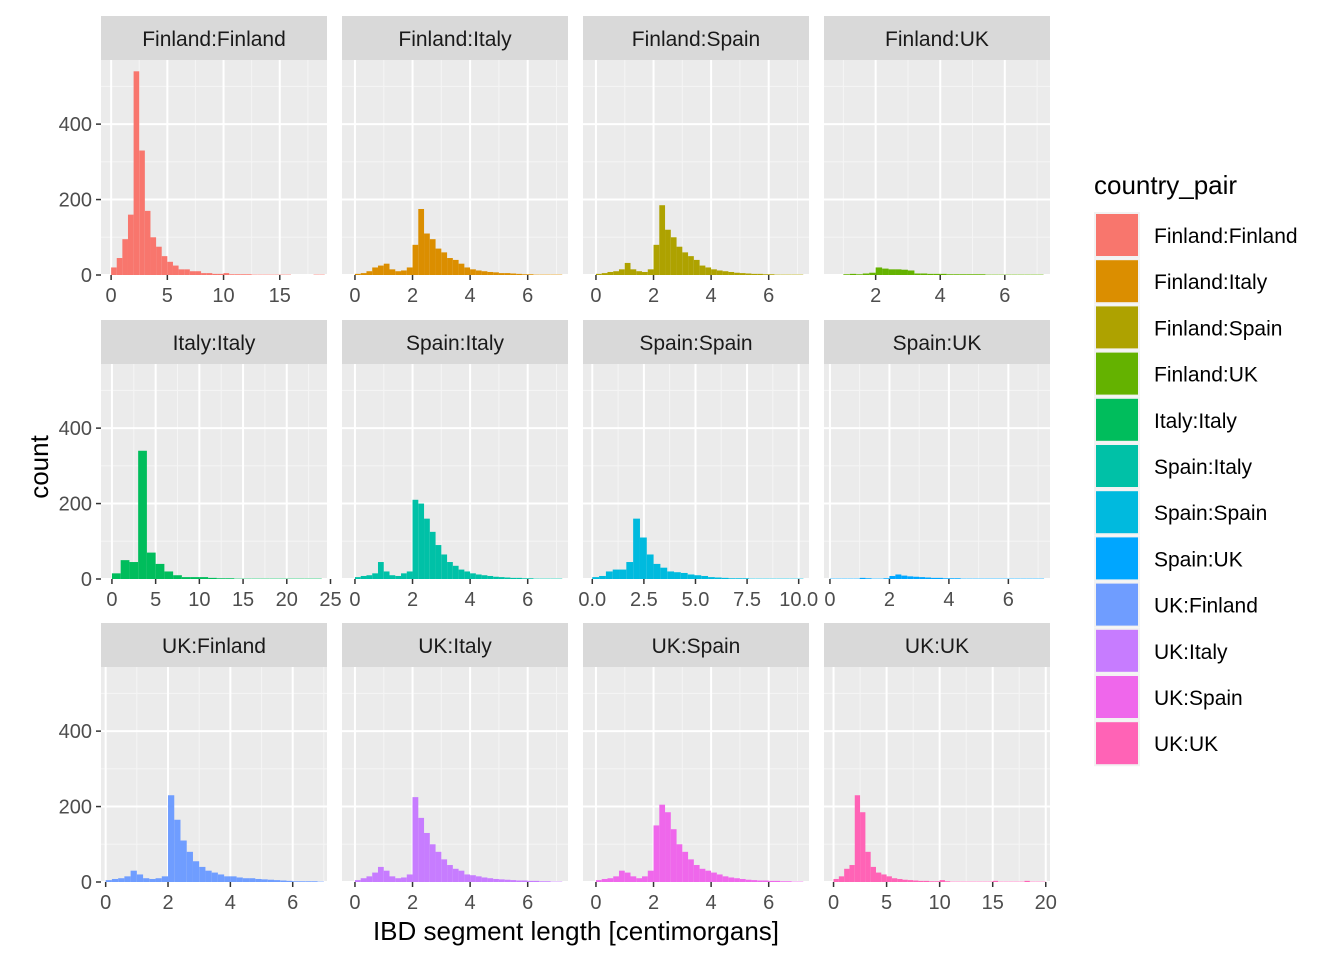 The width and height of the screenshot is (1344, 960). I want to click on x-tick-label: 20, so click(287, 600).